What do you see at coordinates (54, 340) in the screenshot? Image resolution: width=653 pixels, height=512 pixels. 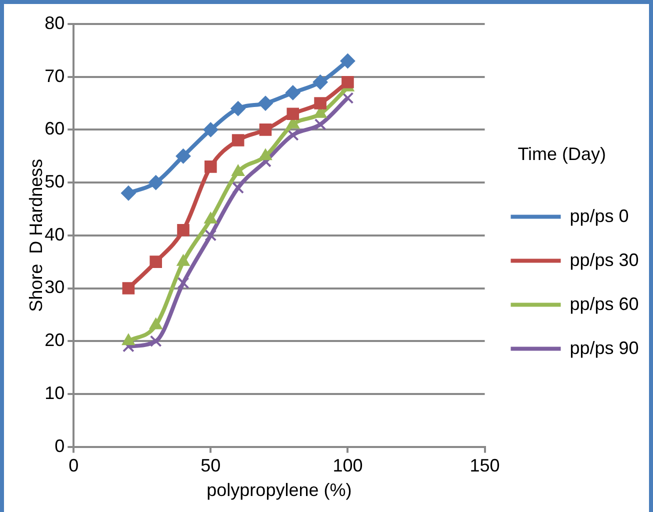 I see `y-tick-label: 20` at bounding box center [54, 340].